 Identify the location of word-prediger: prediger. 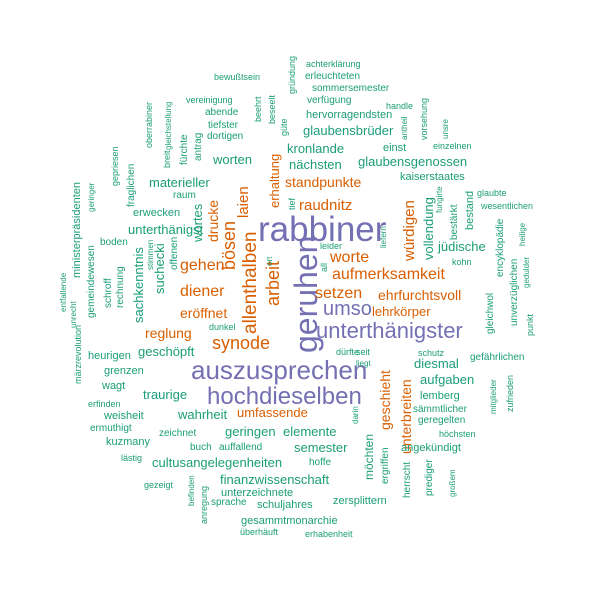
(429, 477).